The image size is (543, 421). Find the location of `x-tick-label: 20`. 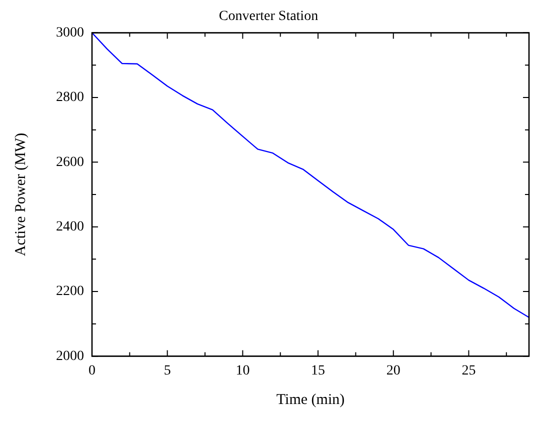

x-tick-label: 20 is located at coordinates (393, 370).